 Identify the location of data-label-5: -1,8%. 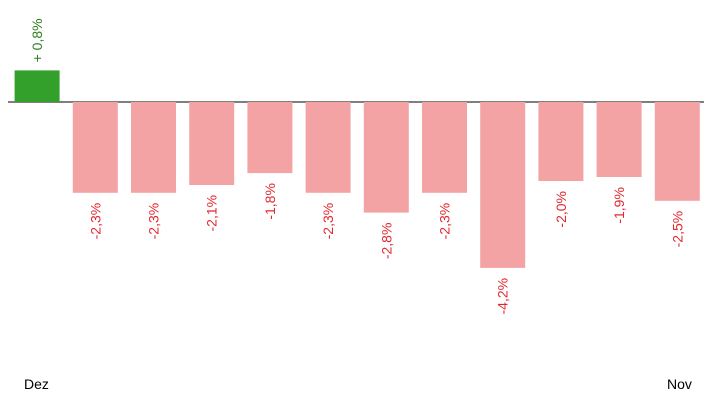
(270, 201).